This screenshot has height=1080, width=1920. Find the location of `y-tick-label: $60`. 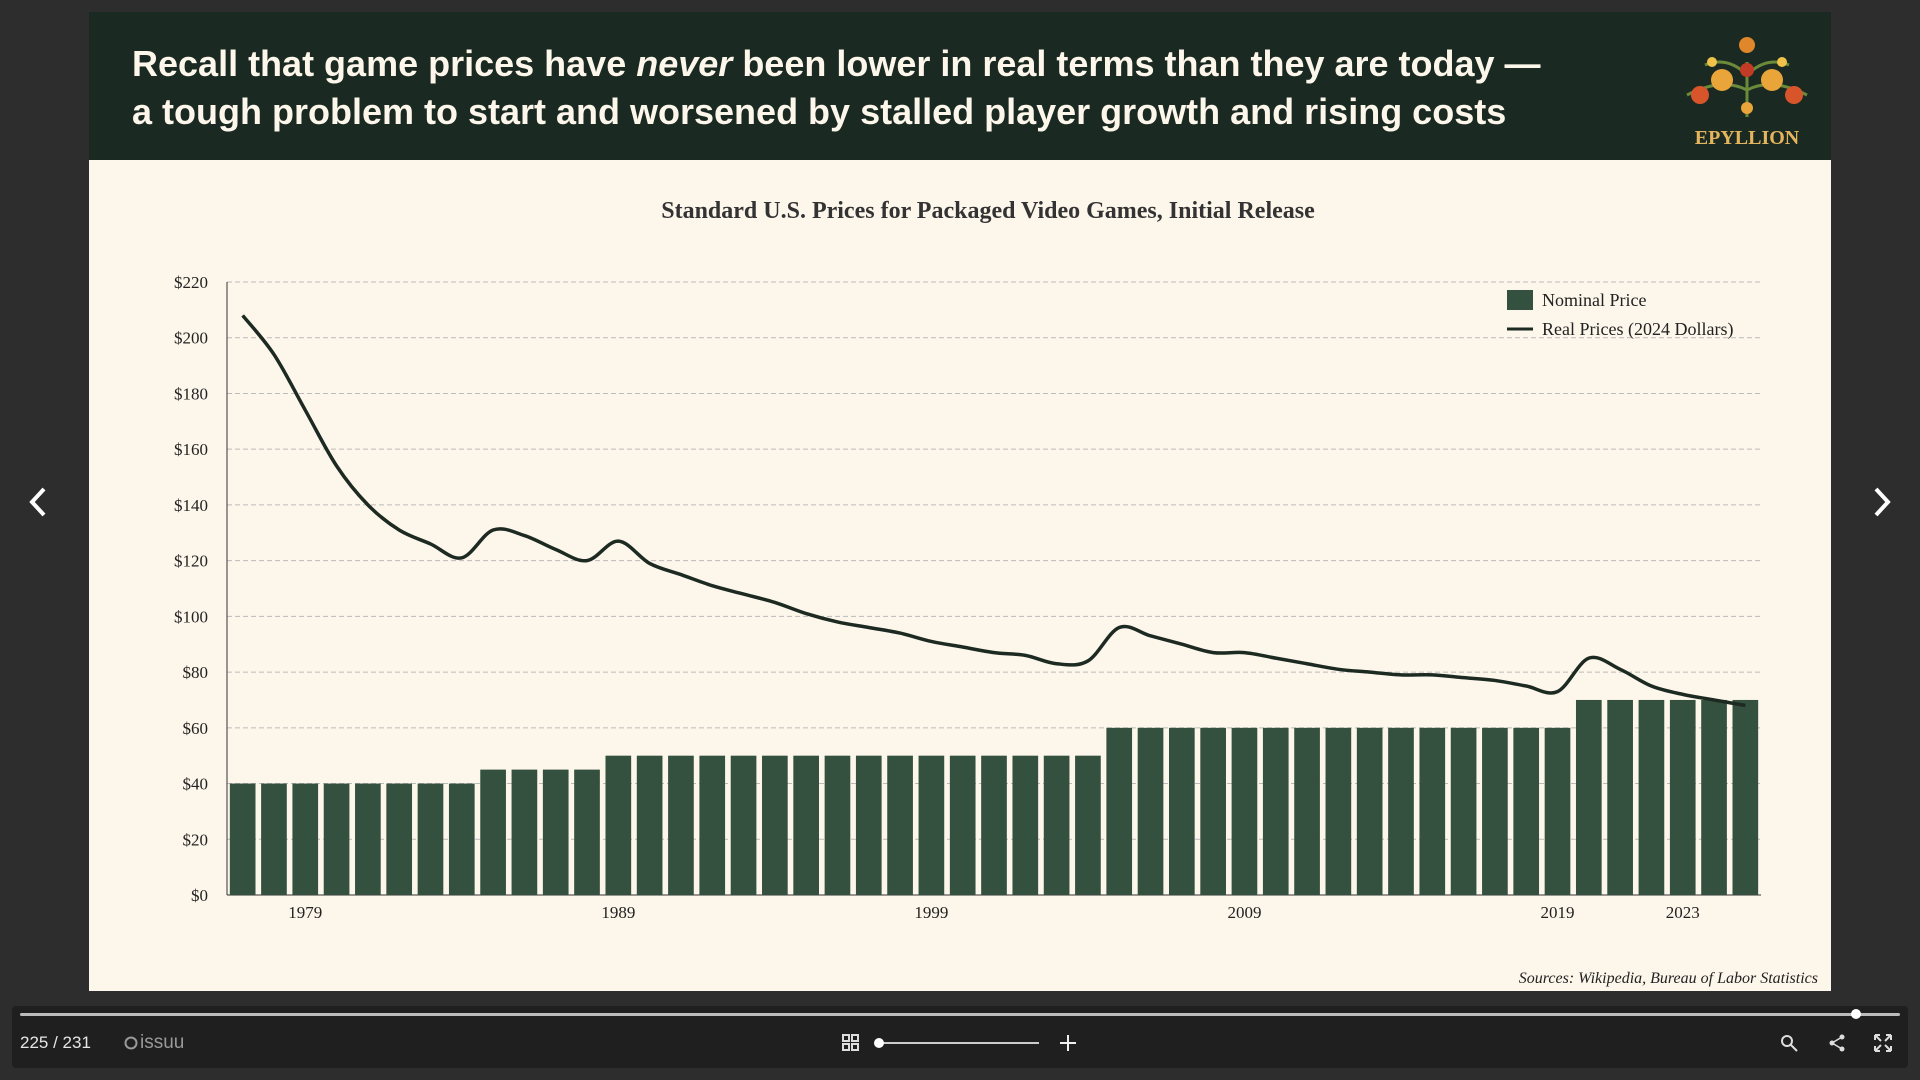

y-tick-label: $60 is located at coordinates (196, 728).